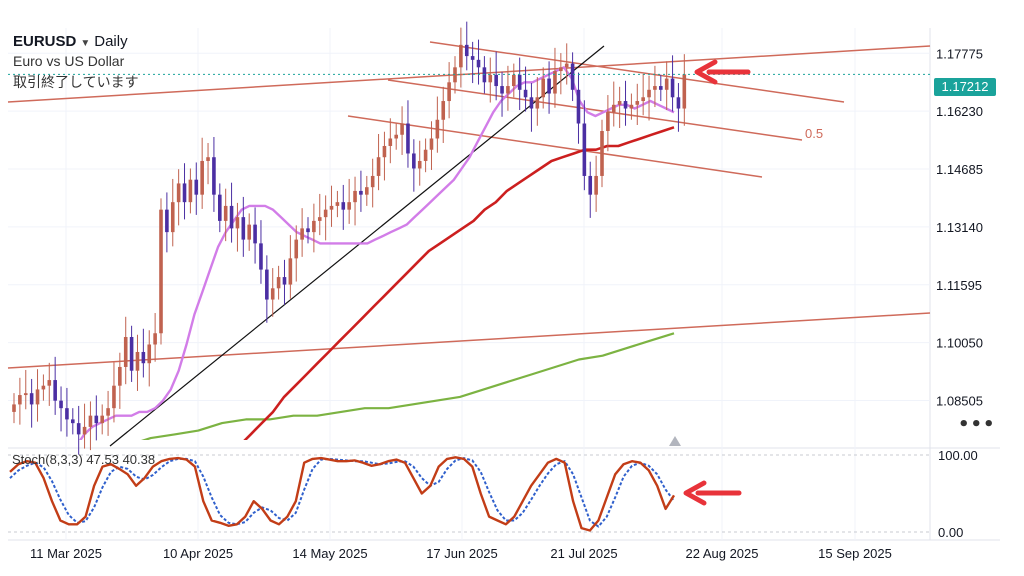 The image size is (1024, 576). What do you see at coordinates (408, 386) in the screenshot?
I see `ma-slow-line` at bounding box center [408, 386].